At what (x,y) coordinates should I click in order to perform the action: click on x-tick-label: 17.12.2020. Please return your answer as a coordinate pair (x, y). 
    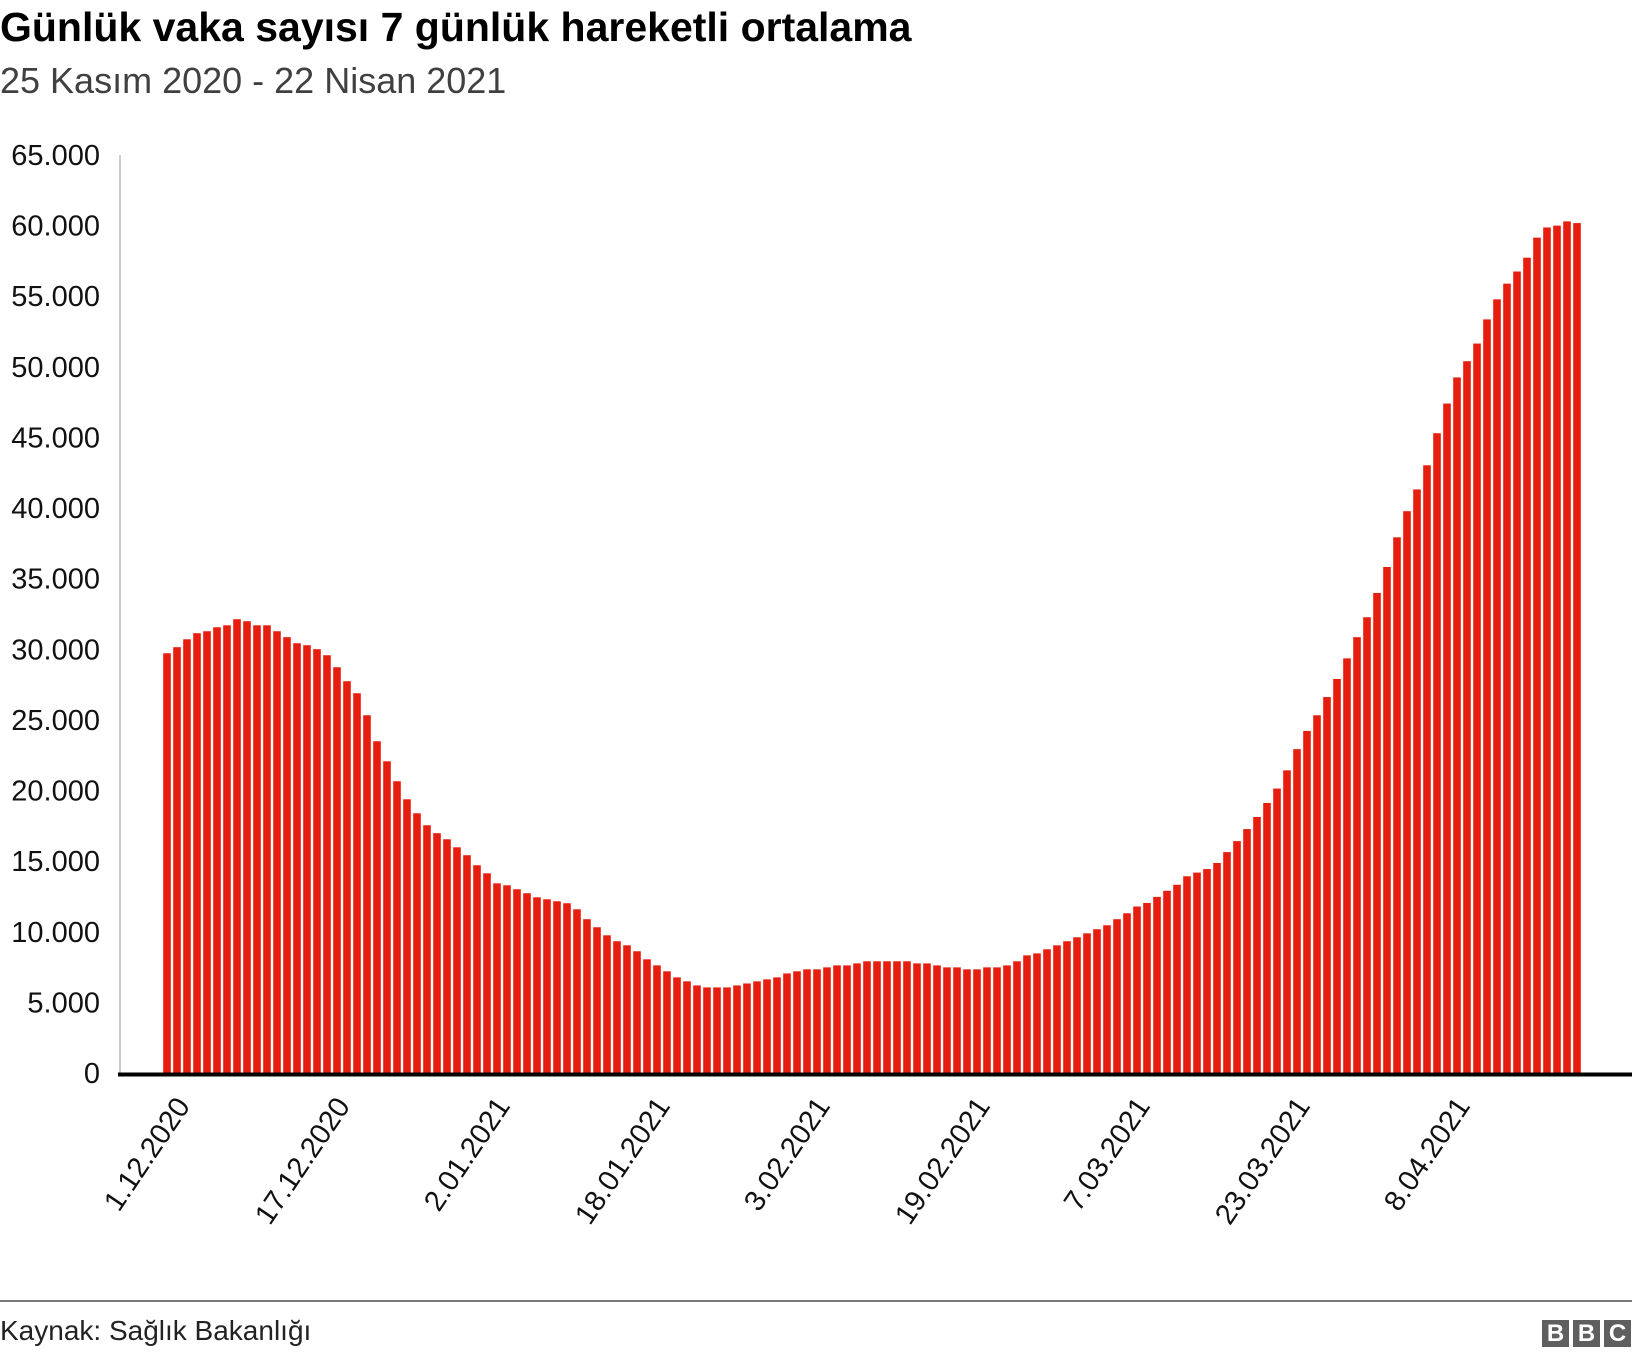
    Looking at the image, I should click on (303, 1161).